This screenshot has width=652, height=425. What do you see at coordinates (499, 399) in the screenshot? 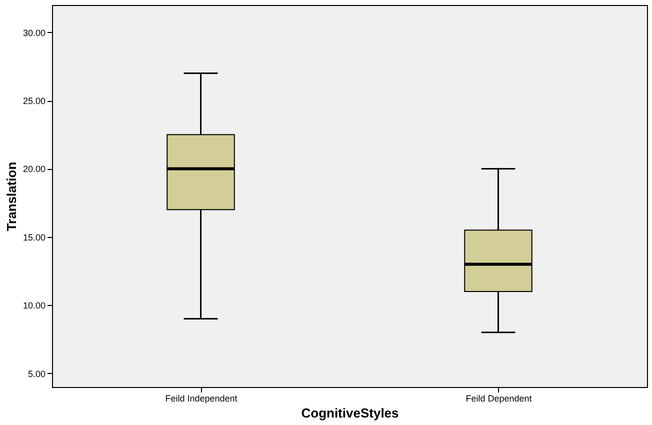
I see `x-tick-label: Feild Dependent` at bounding box center [499, 399].